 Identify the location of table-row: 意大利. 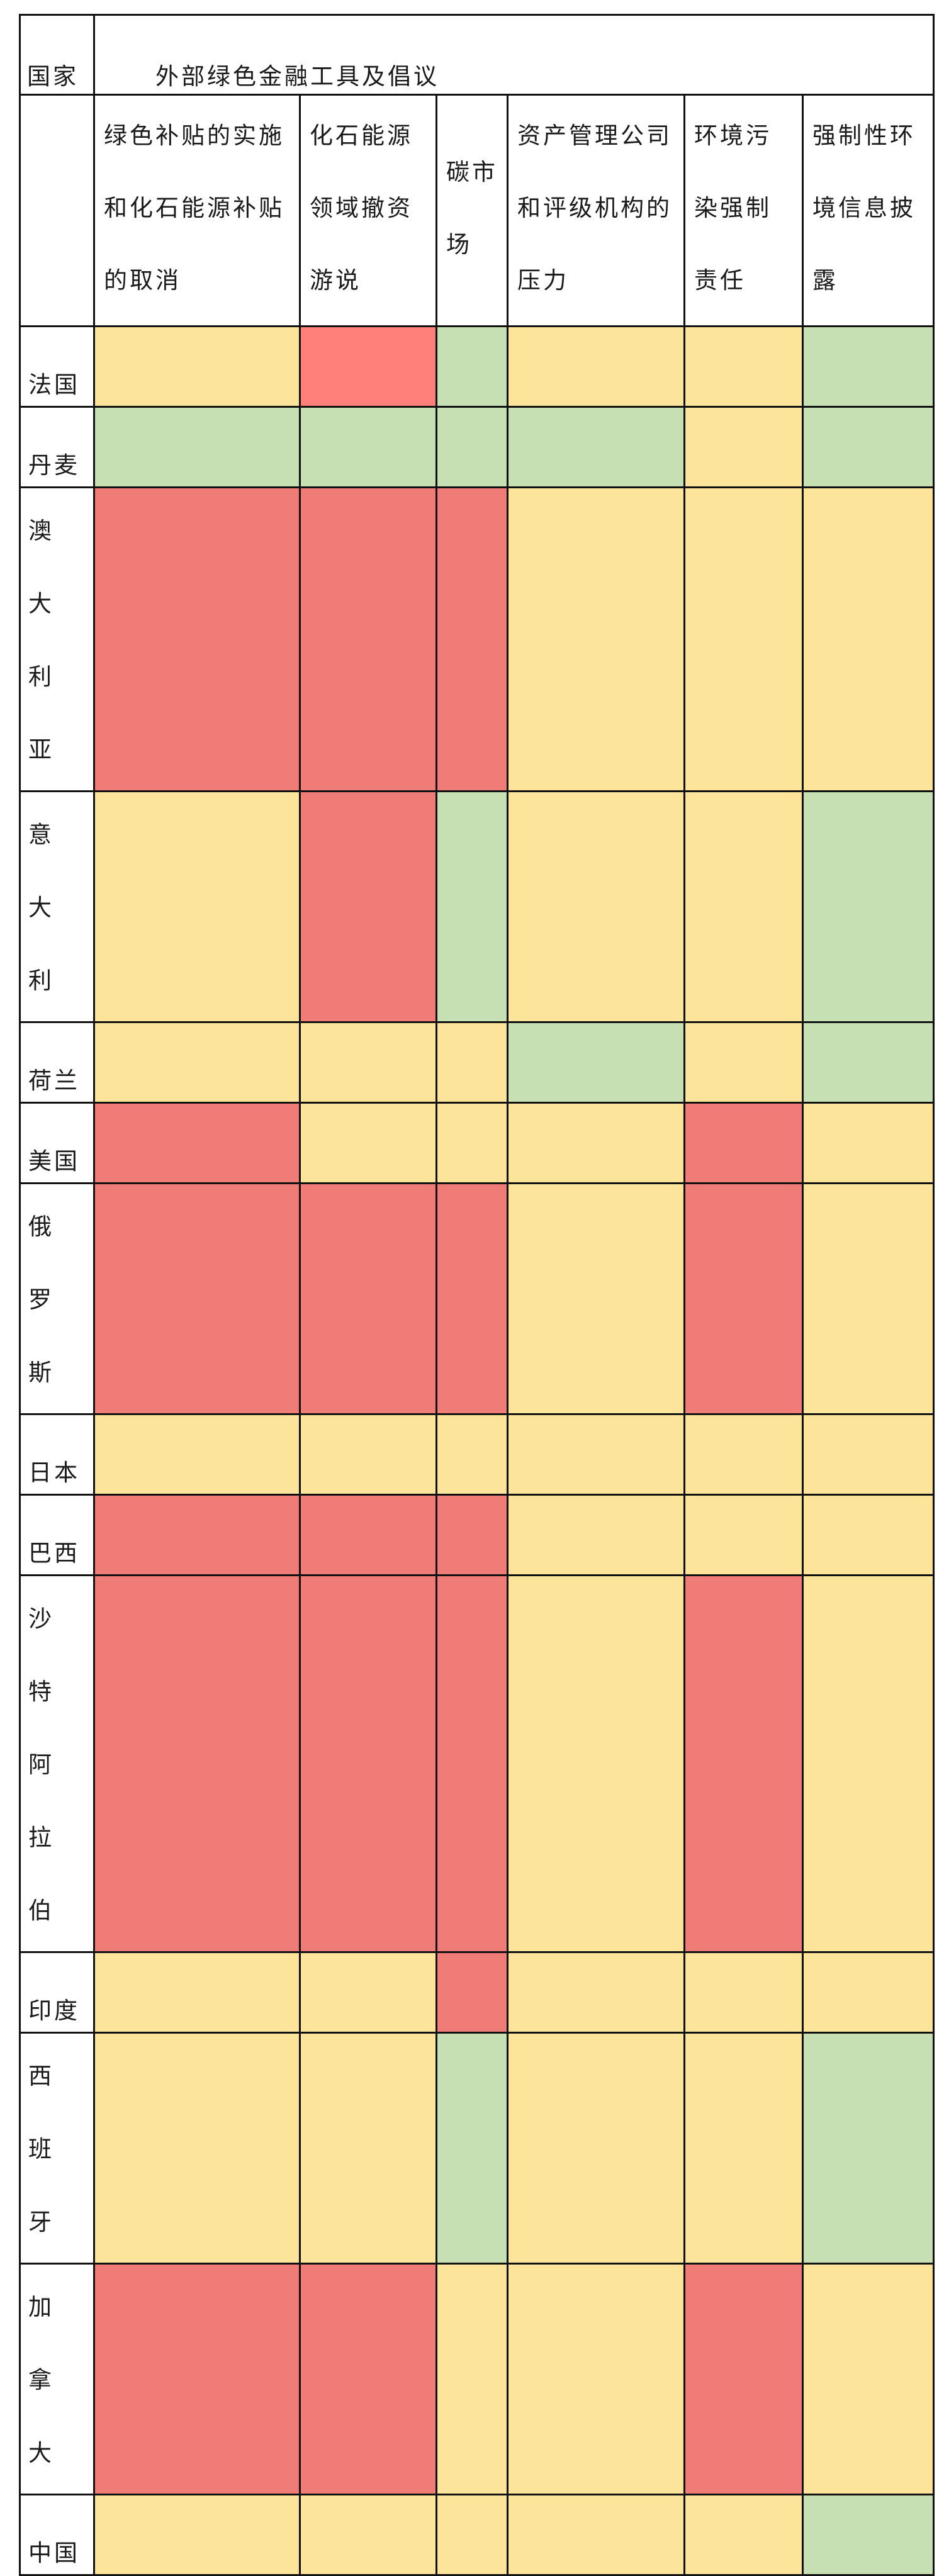
(477, 906).